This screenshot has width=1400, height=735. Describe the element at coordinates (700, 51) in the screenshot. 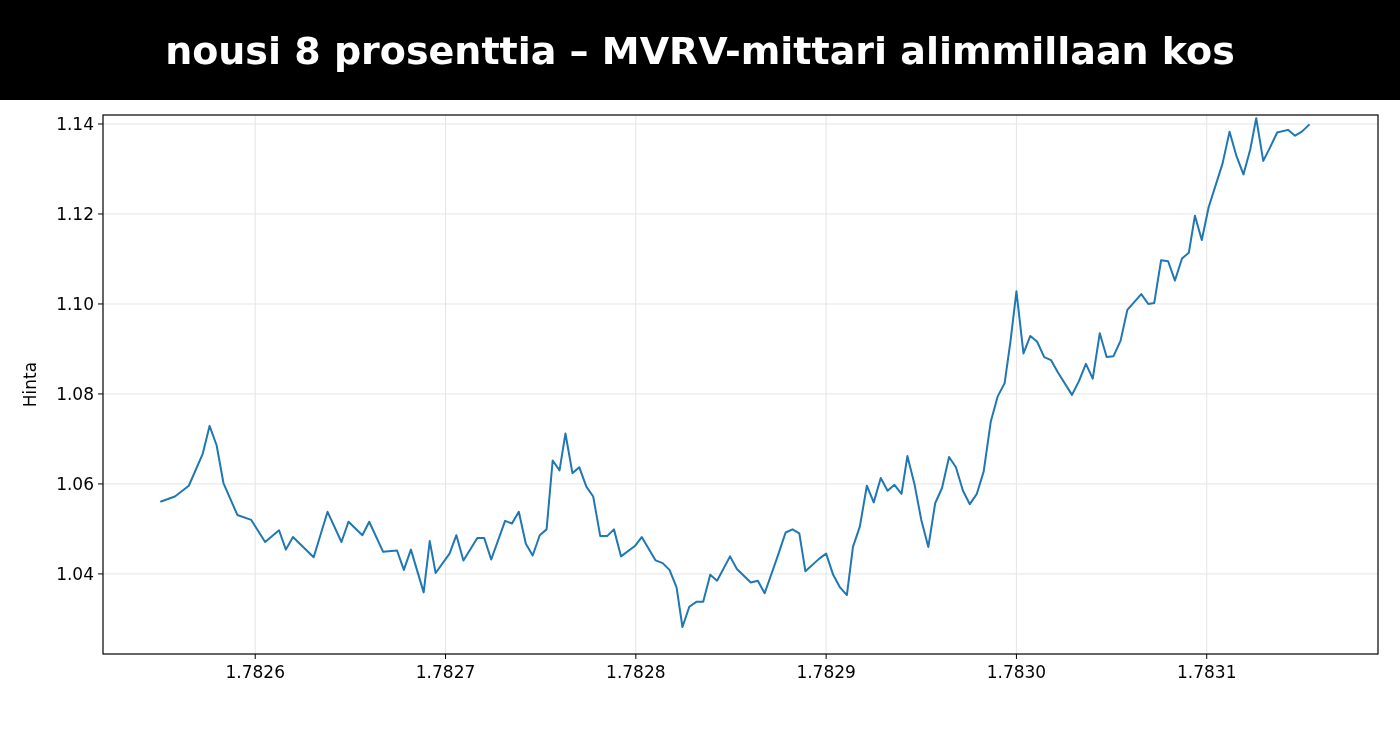

I see `chart-title: nousi 8 prosenttia – MVRV-mittari alimmillaan kos` at that location.